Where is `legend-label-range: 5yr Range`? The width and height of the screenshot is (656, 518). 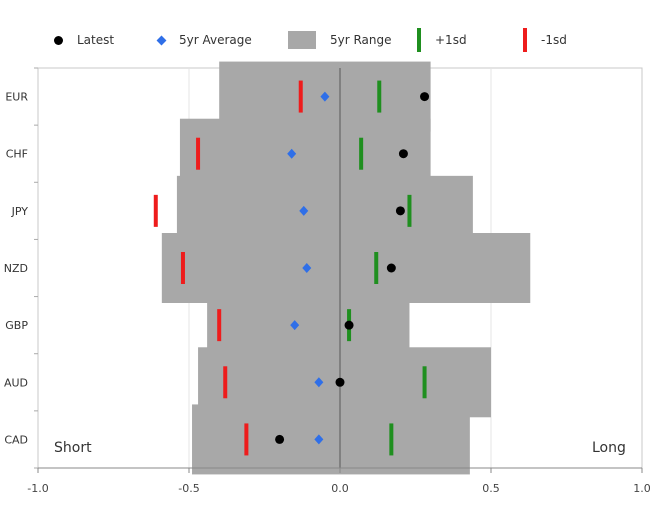
legend-label-range: 5yr Range is located at coordinates (361, 40).